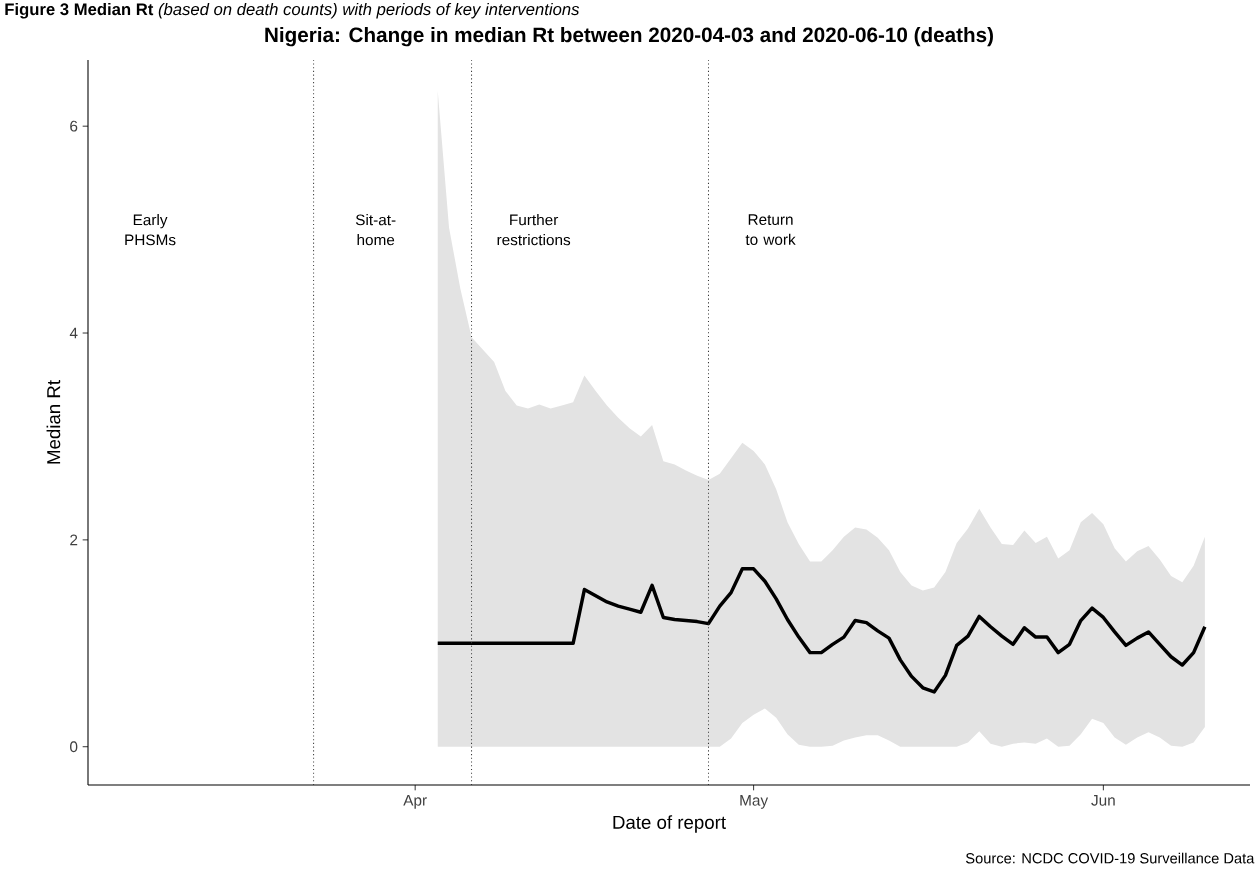  I want to click on x-tick-label: Apr, so click(415, 802).